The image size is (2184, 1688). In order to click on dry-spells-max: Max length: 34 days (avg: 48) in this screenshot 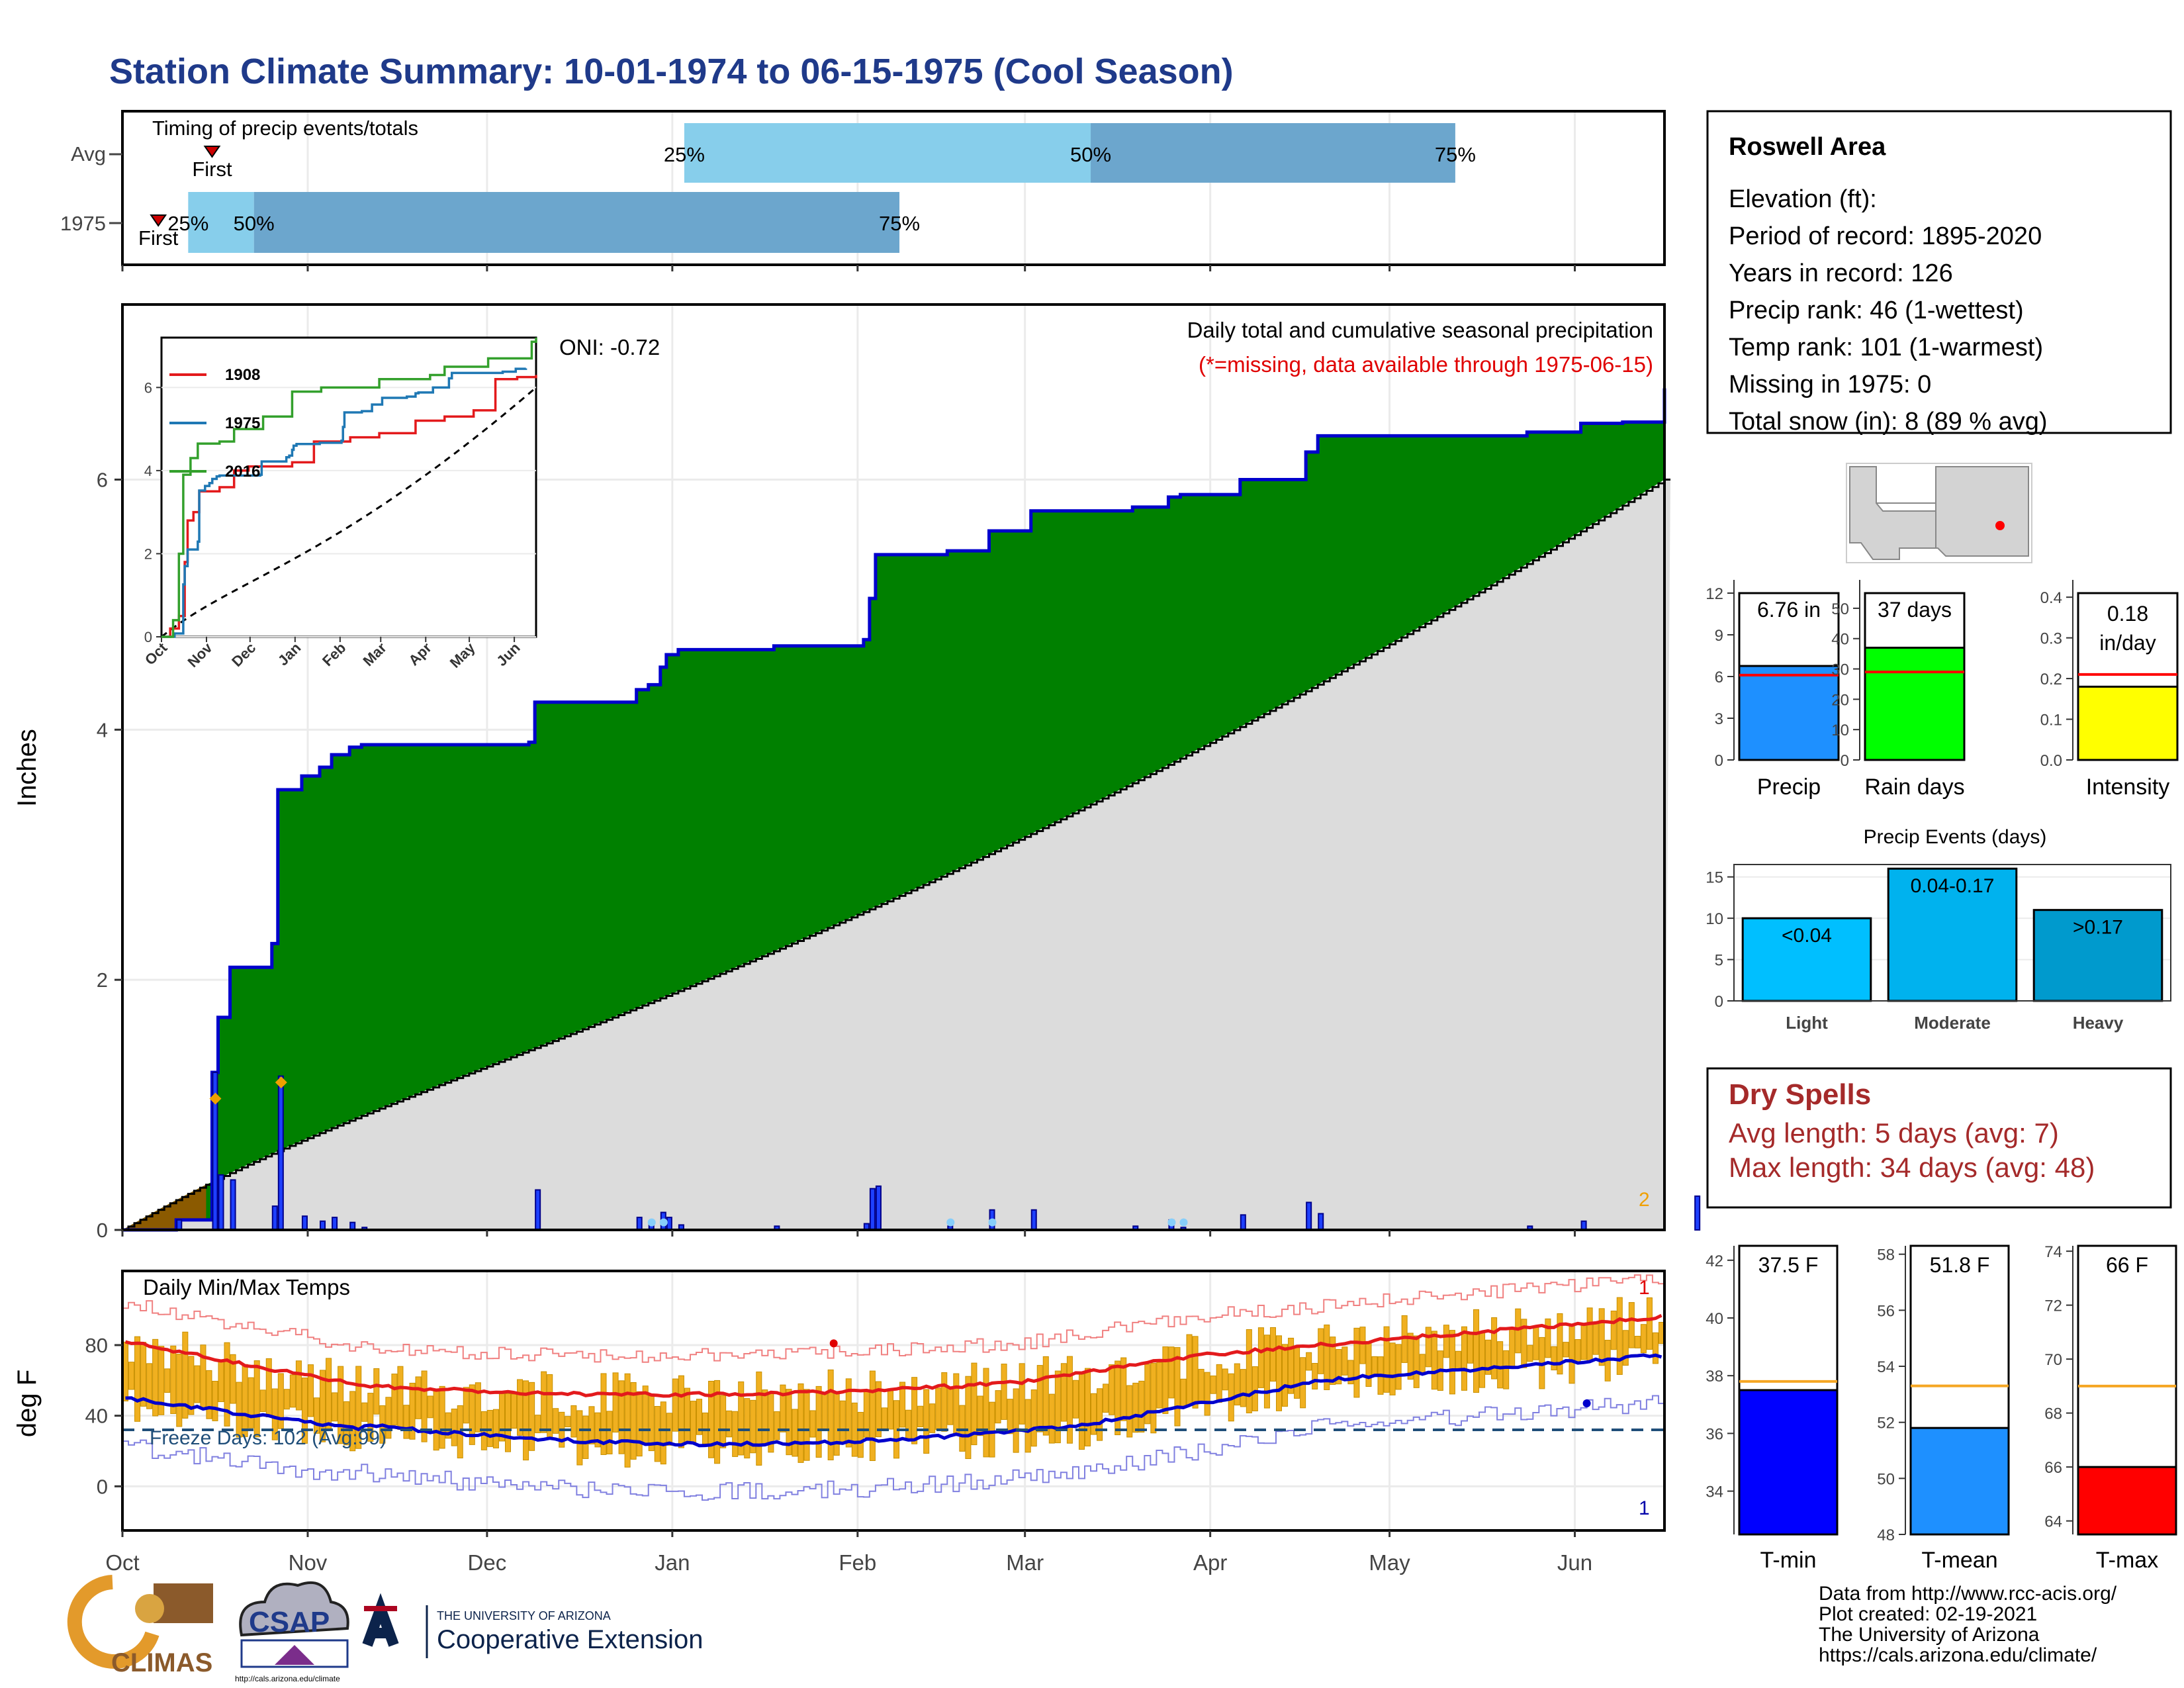, I will do `click(1912, 1167)`.